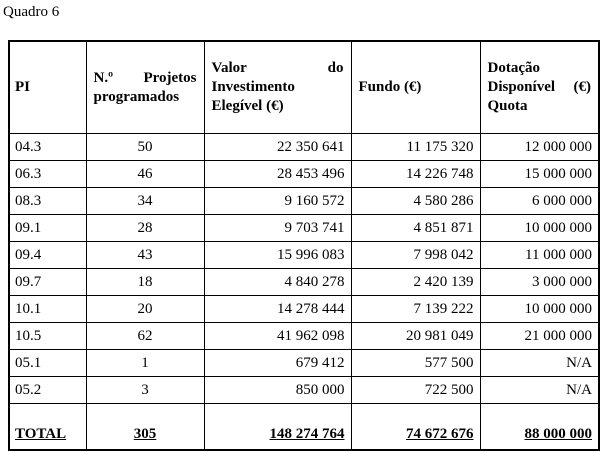 The width and height of the screenshot is (607, 451). I want to click on cell-pi: 06.3, so click(47, 174).